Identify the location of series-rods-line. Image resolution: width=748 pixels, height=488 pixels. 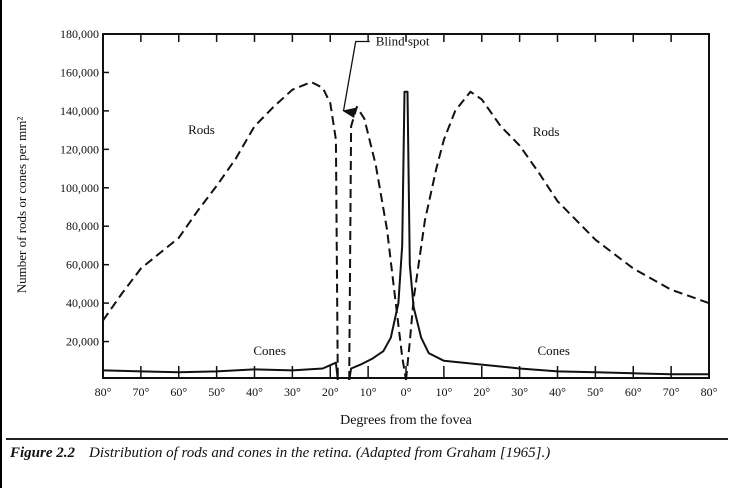
(377, 243).